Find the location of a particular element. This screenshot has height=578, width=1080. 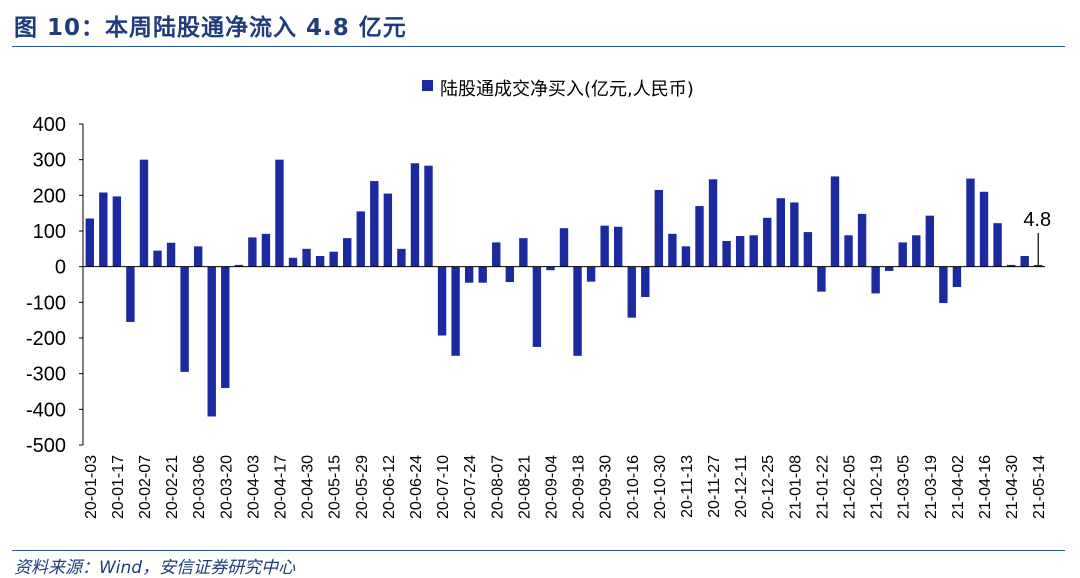

title-rule is located at coordinates (538, 46).